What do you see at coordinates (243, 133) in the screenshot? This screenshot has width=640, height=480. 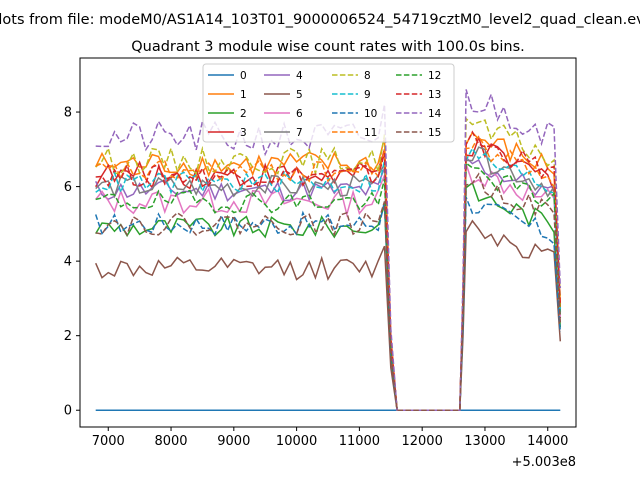 I see `legend-label-3: 3` at bounding box center [243, 133].